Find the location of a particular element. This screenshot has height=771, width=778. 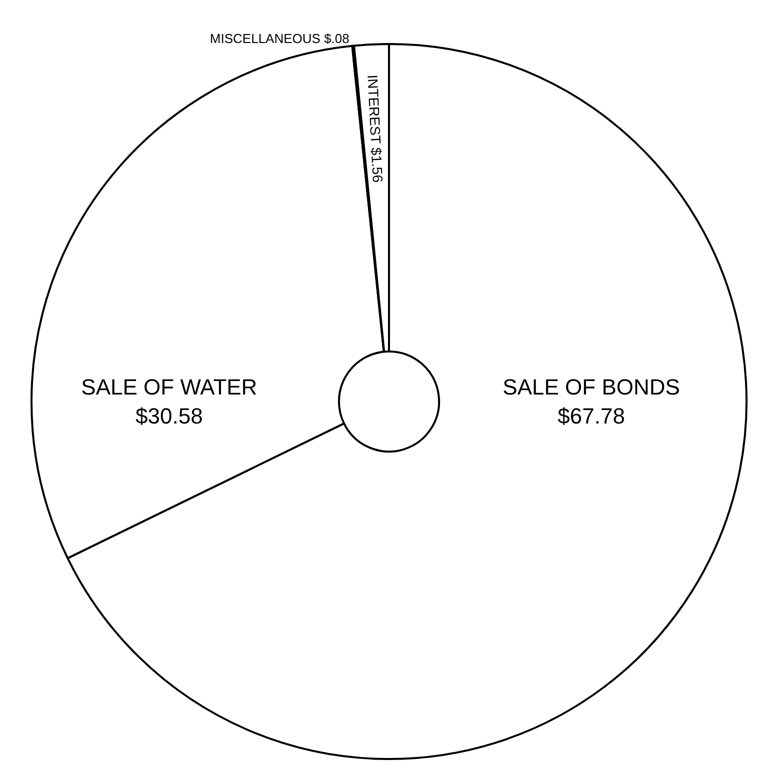

slice-label: SALE OF WATER is located at coordinates (169, 387).